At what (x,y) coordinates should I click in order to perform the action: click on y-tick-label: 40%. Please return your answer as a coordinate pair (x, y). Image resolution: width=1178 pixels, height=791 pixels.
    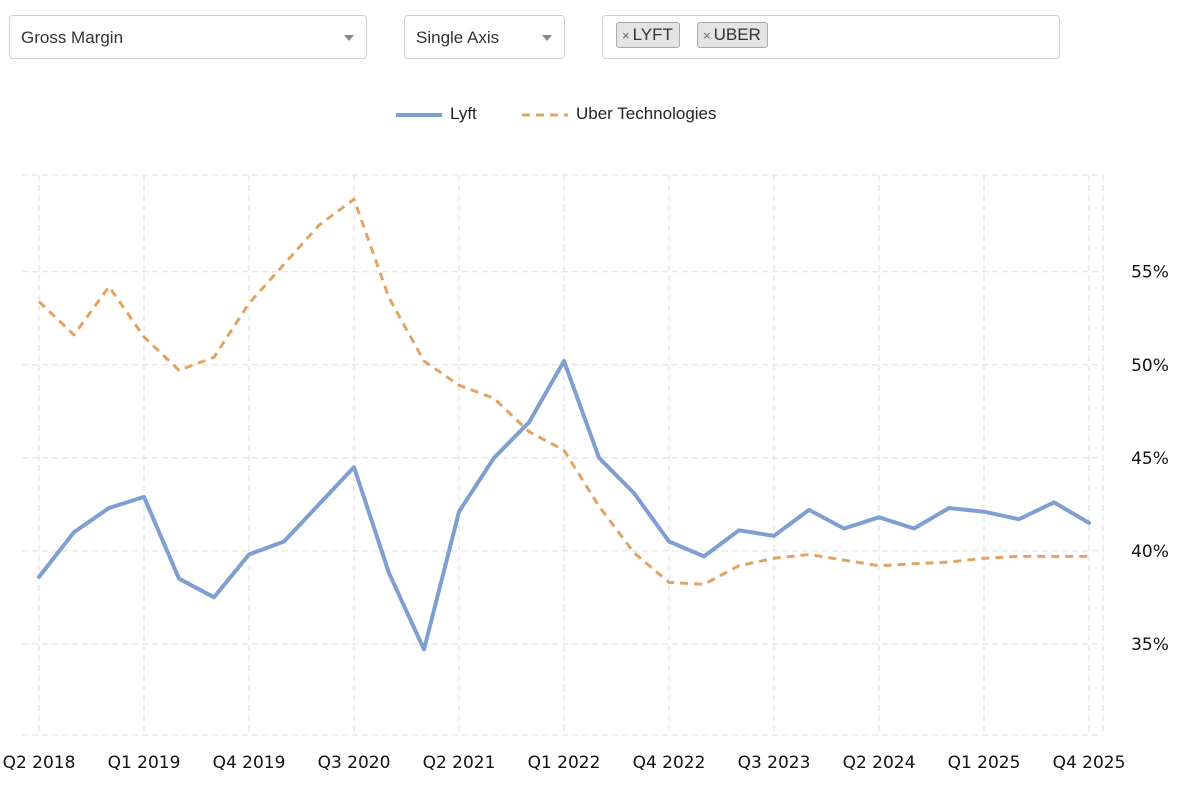
    Looking at the image, I should click on (1150, 552).